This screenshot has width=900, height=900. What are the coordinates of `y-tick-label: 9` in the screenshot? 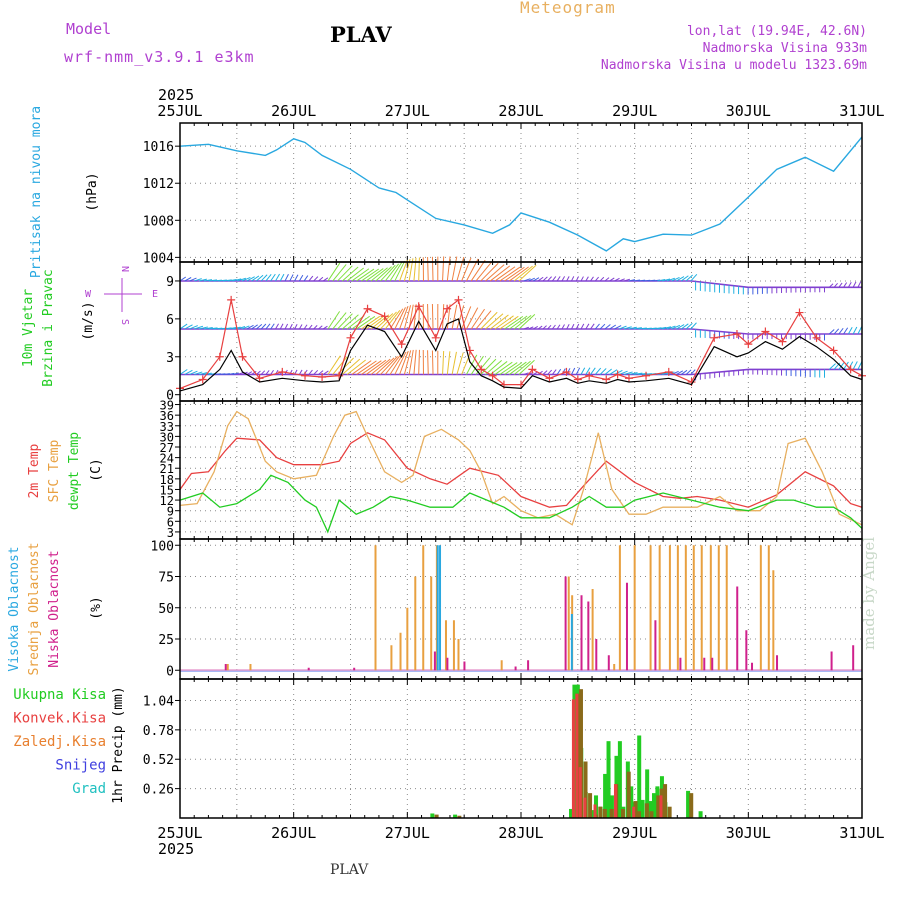 It's located at (170, 512).